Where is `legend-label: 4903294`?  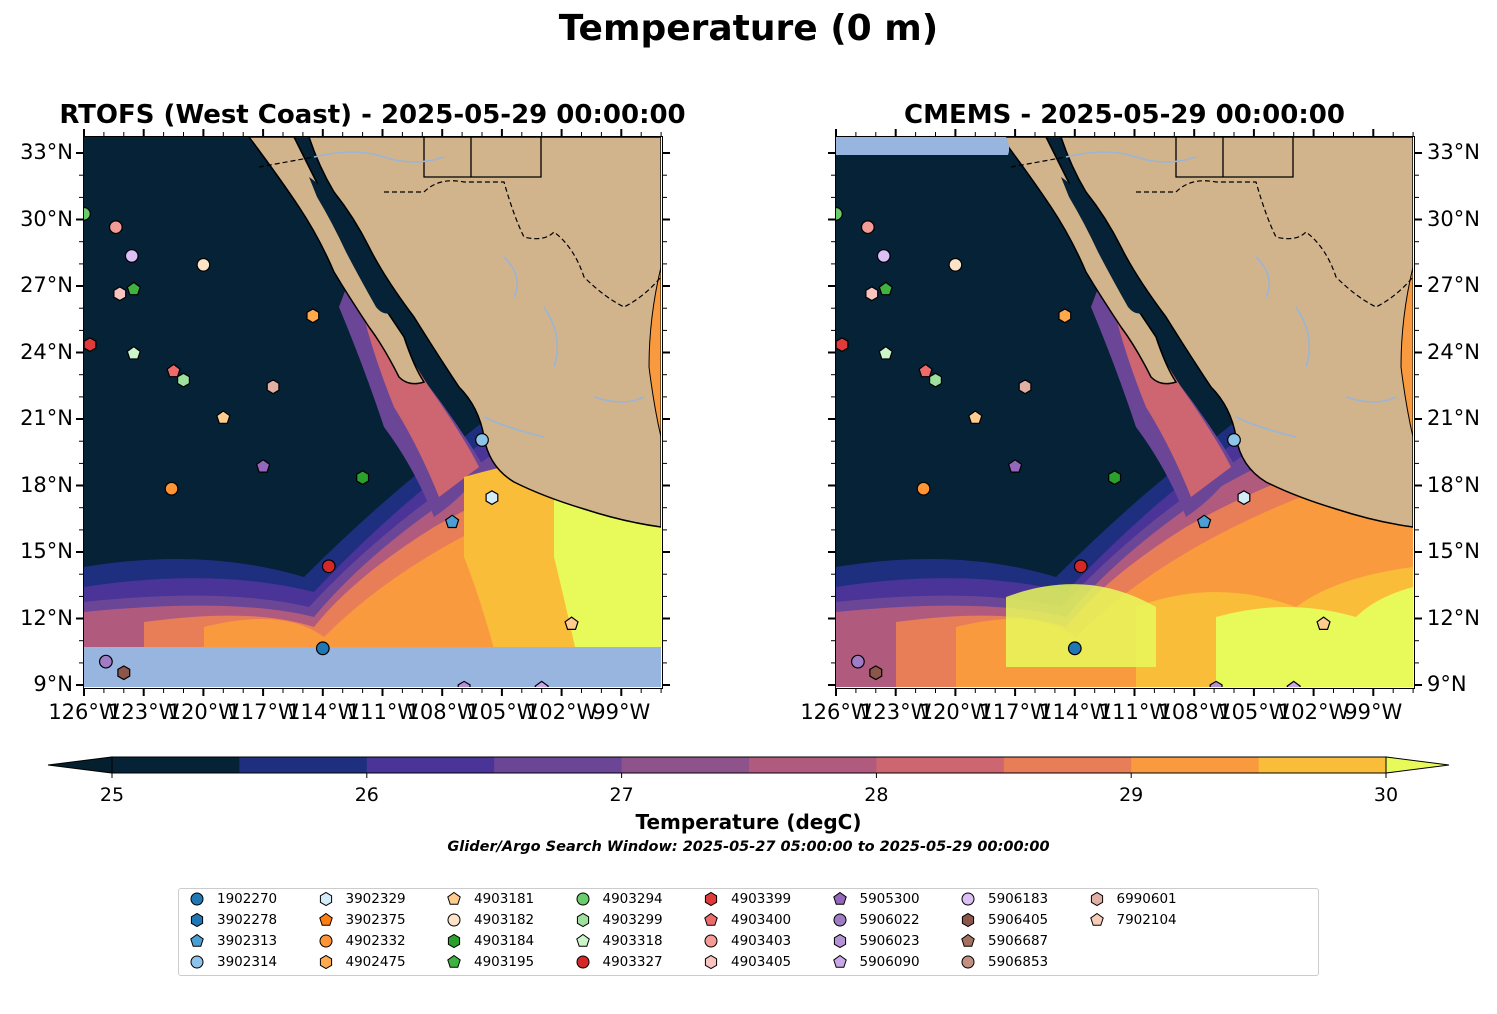 legend-label: 4903294 is located at coordinates (632, 899).